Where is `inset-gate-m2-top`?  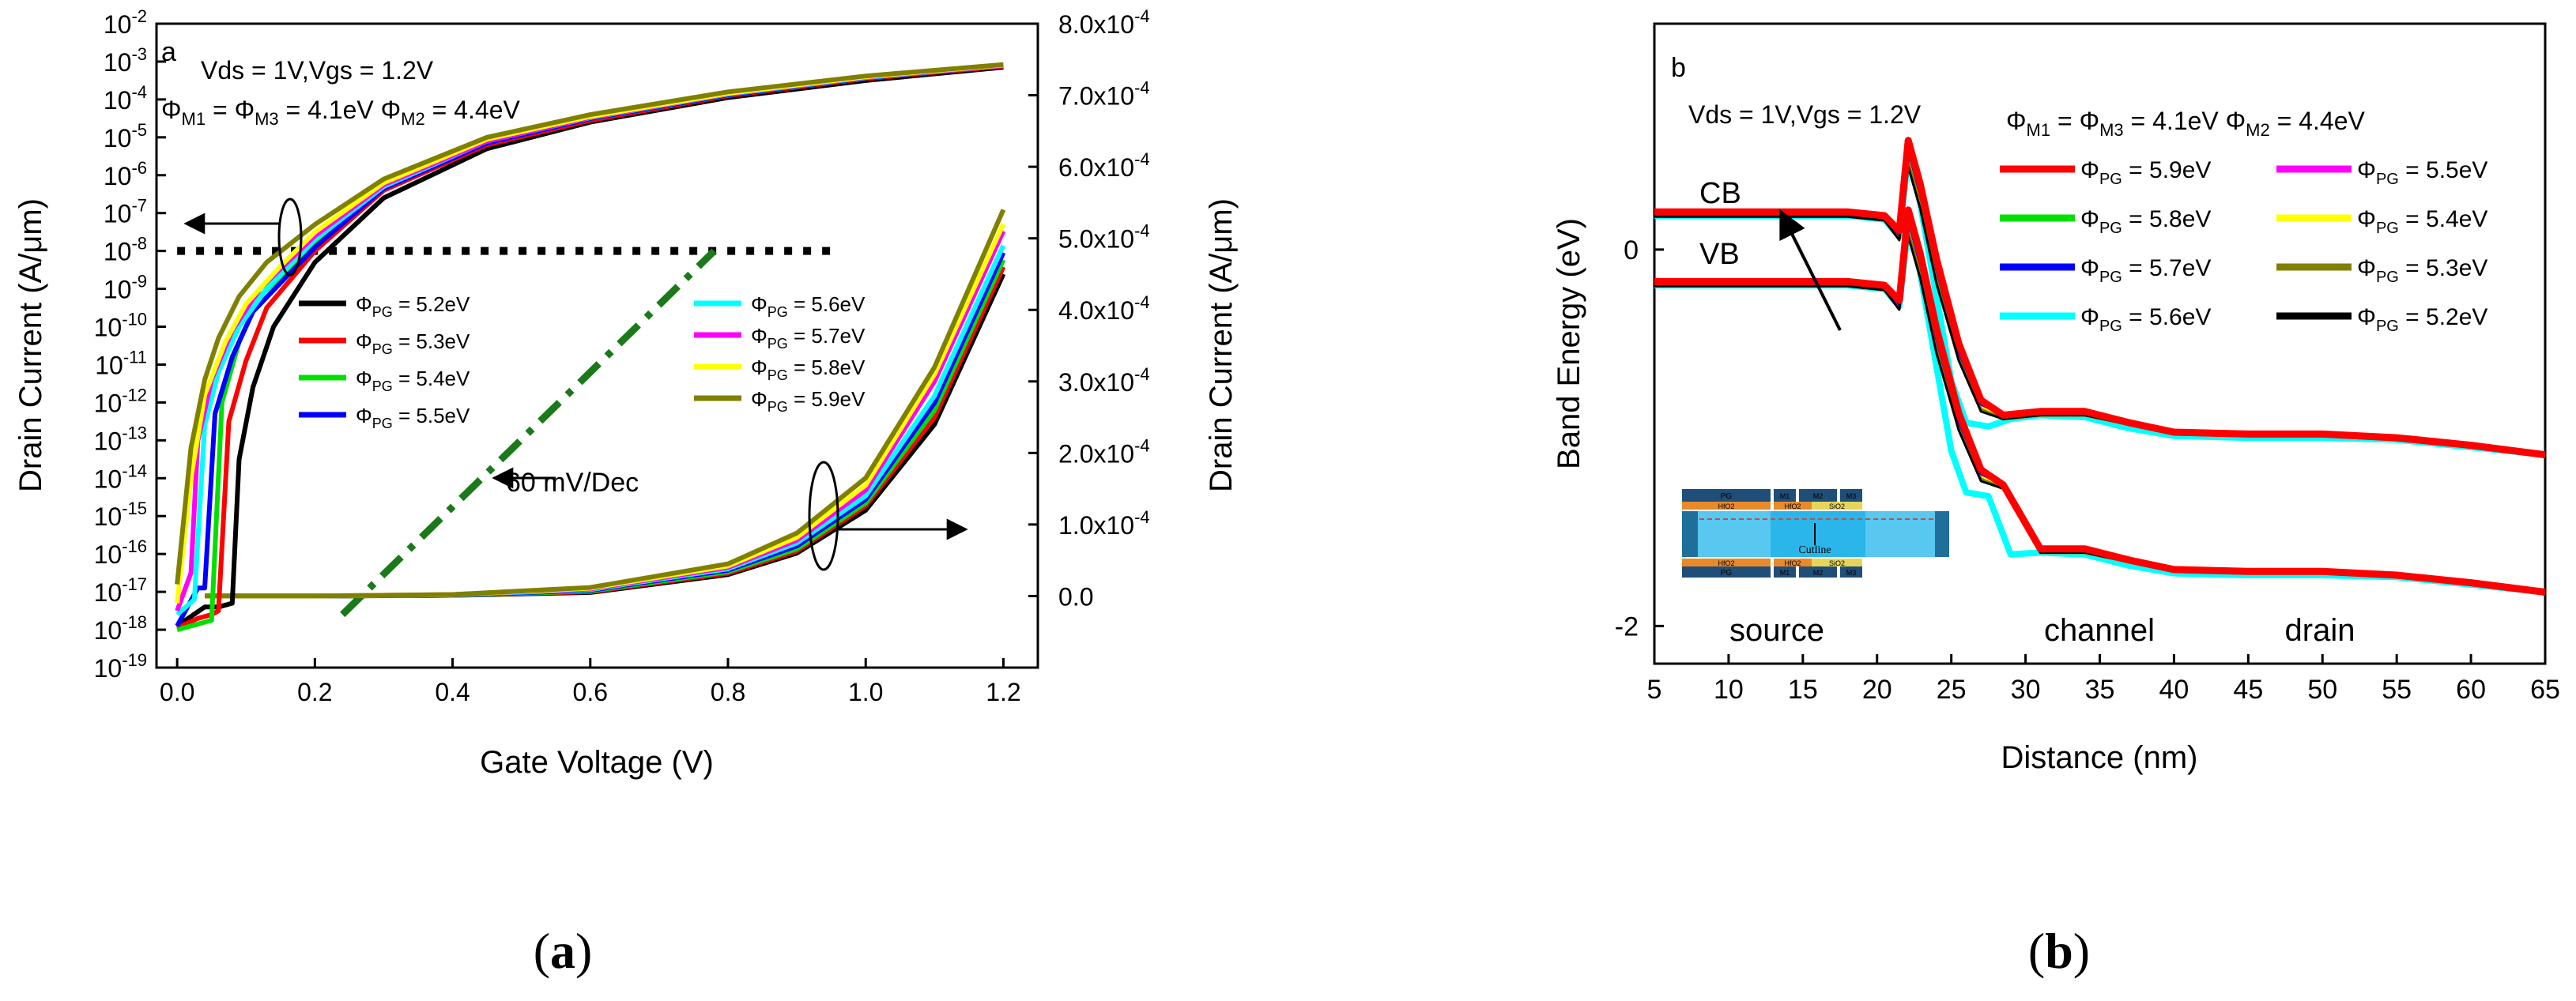
inset-gate-m2-top is located at coordinates (1818, 496).